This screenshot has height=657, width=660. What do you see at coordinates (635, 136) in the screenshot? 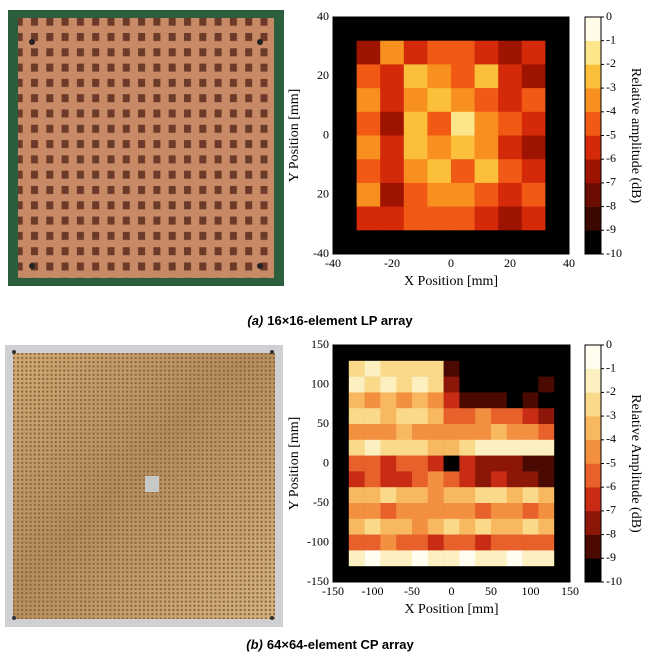
I see `colorbar-label: Relative amplitude (dB)` at bounding box center [635, 136].